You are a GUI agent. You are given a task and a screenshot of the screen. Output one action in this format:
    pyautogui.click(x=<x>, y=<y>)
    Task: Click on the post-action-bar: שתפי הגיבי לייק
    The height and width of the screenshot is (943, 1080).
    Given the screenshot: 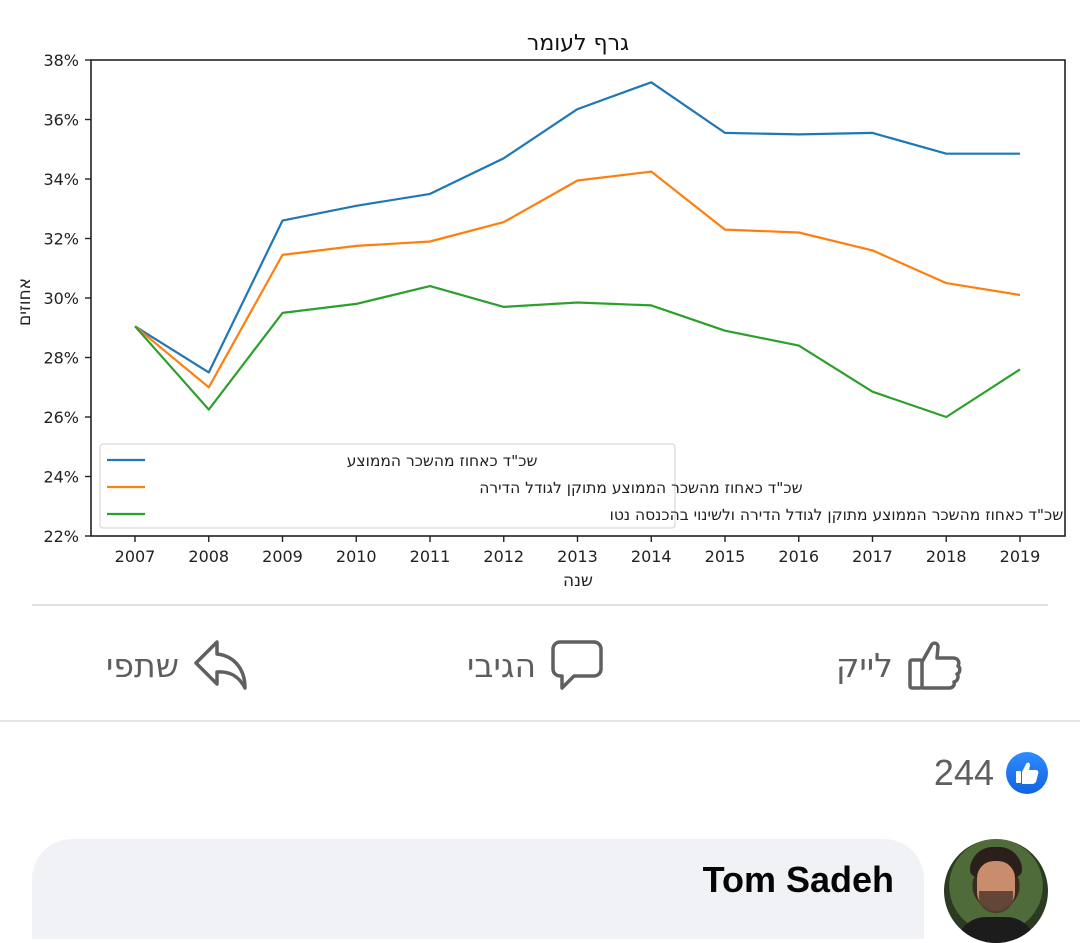 What is the action you would take?
    pyautogui.click(x=540, y=665)
    